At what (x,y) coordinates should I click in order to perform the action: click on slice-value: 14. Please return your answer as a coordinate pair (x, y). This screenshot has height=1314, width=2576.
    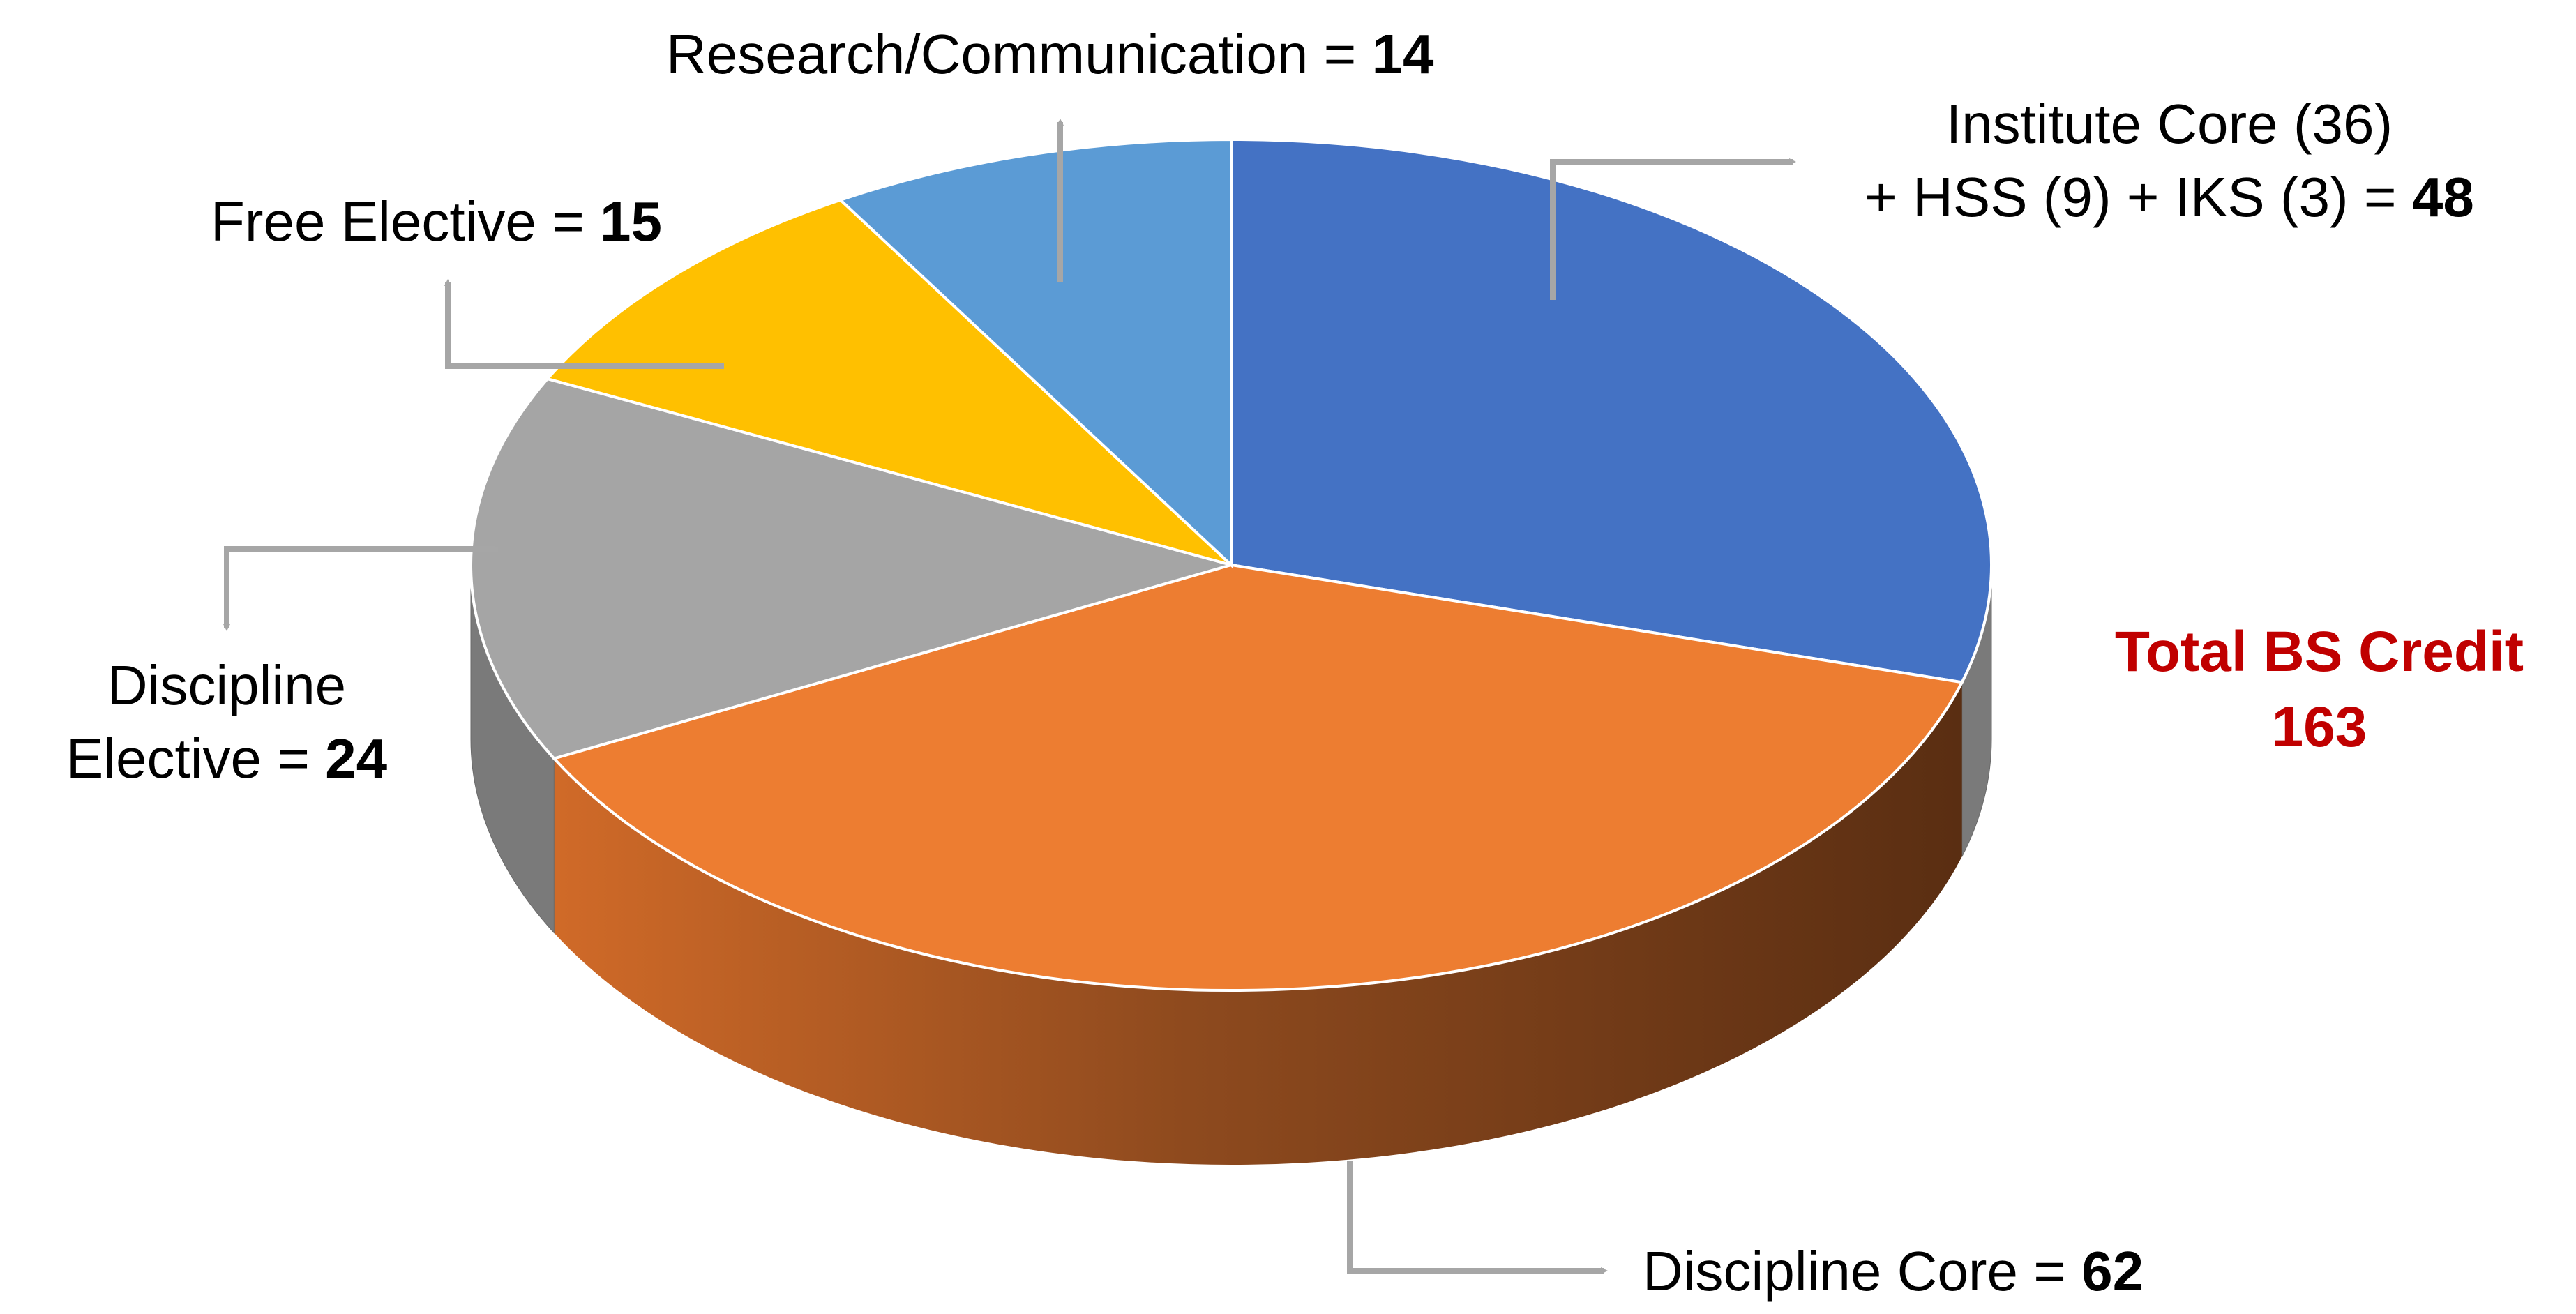
    Looking at the image, I should click on (1403, 54).